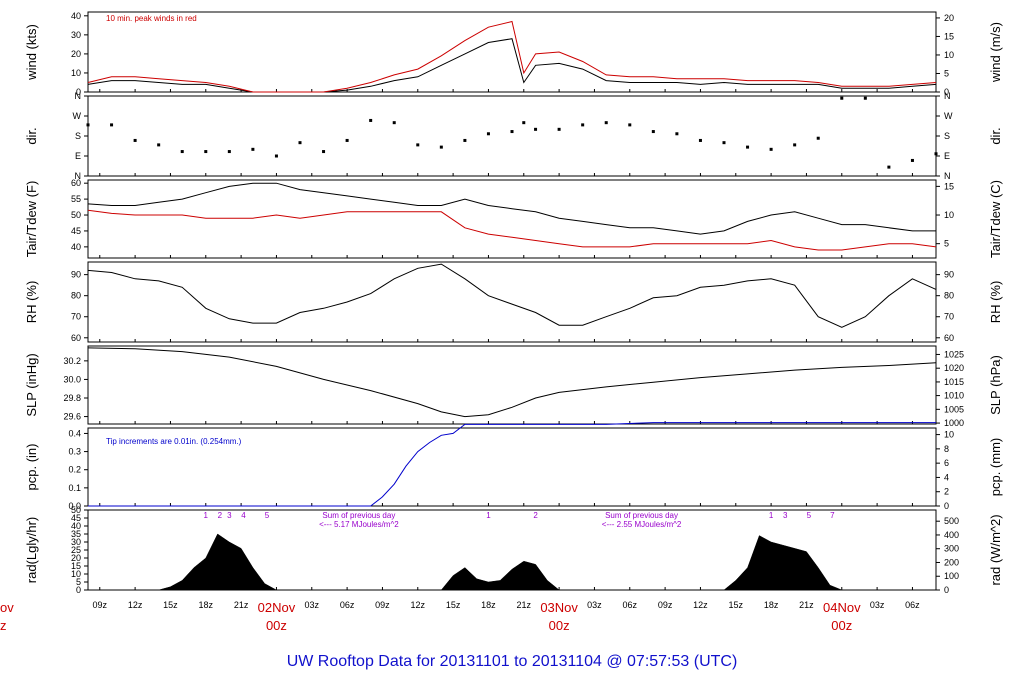 The width and height of the screenshot is (1024, 700). What do you see at coordinates (995, 52) in the screenshot?
I see `y-axis-label-right: wind (m/s)` at bounding box center [995, 52].